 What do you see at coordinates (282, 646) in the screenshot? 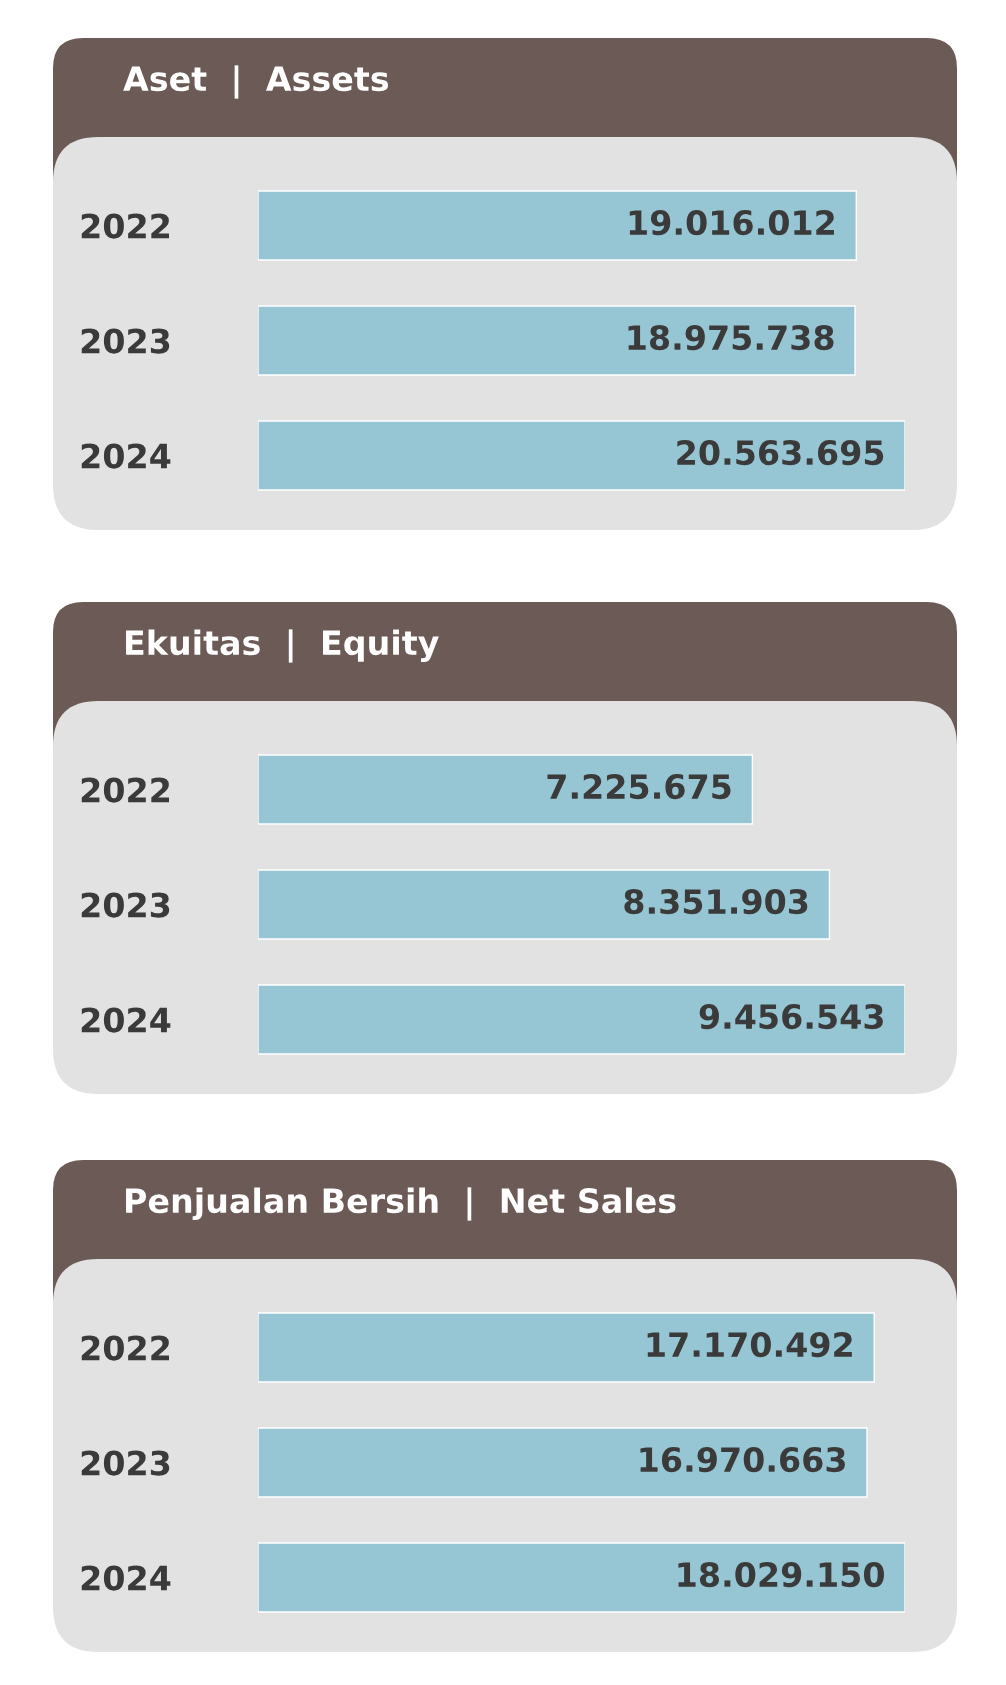
I see `chart-title: Ekuitas | Equity` at bounding box center [282, 646].